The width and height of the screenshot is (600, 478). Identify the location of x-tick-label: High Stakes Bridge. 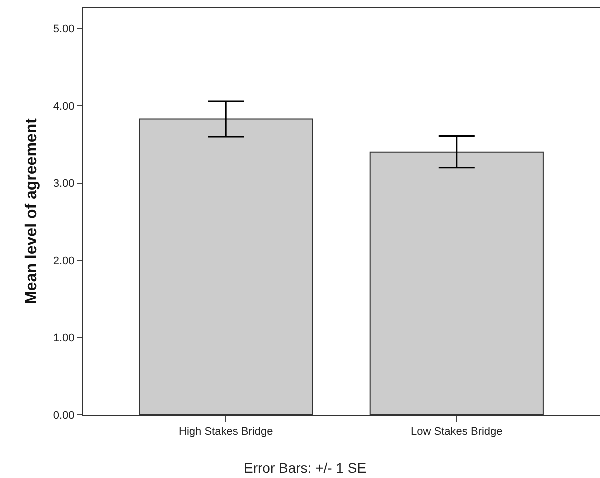
(226, 432).